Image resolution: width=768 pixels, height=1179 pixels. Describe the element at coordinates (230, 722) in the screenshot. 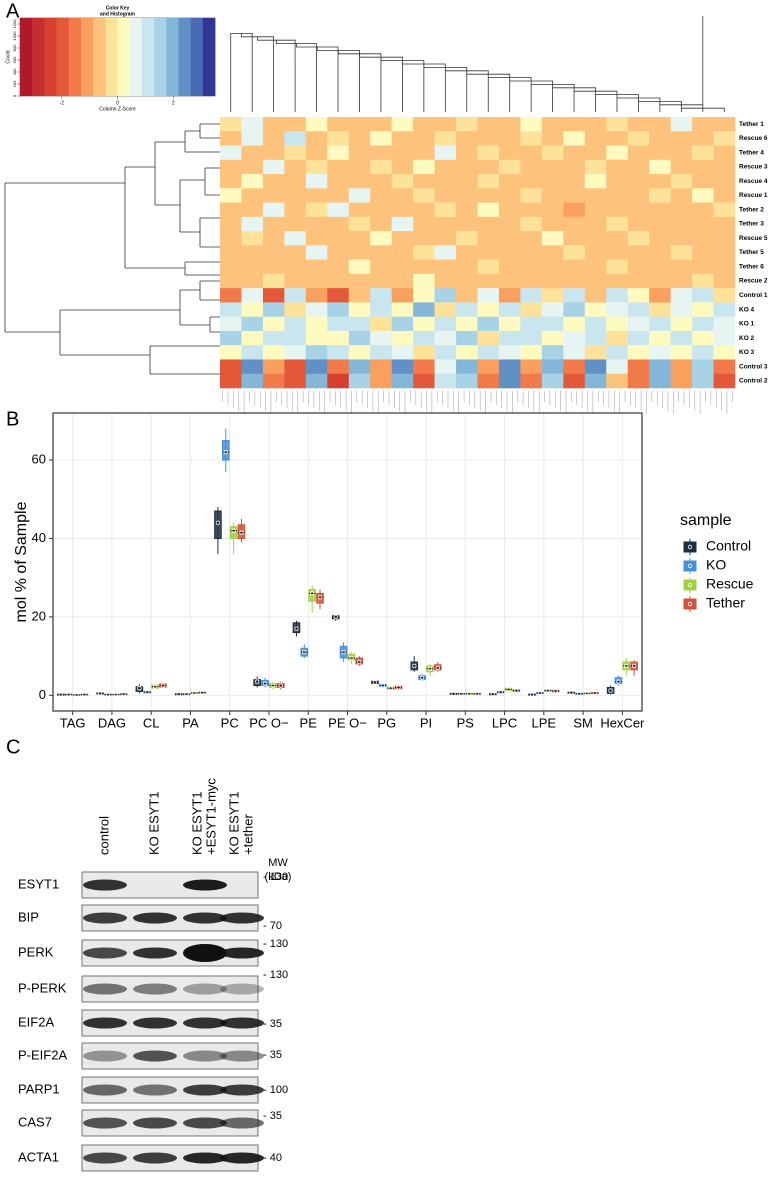

I see `x-tick-label: PC` at that location.